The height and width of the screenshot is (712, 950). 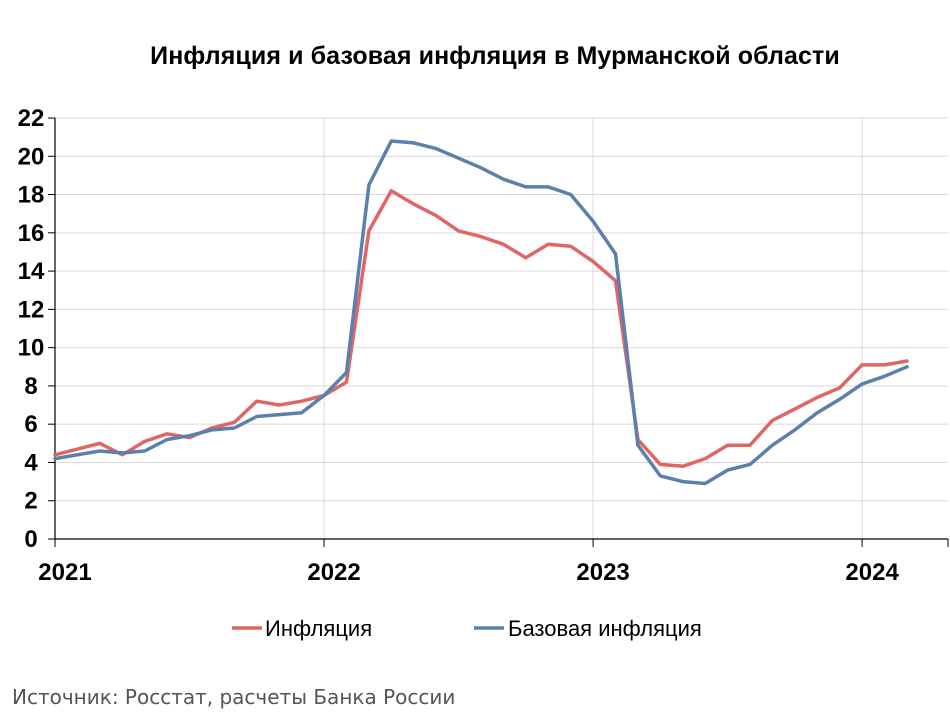 I want to click on y-tick-label-2: 2, so click(x=30, y=501).